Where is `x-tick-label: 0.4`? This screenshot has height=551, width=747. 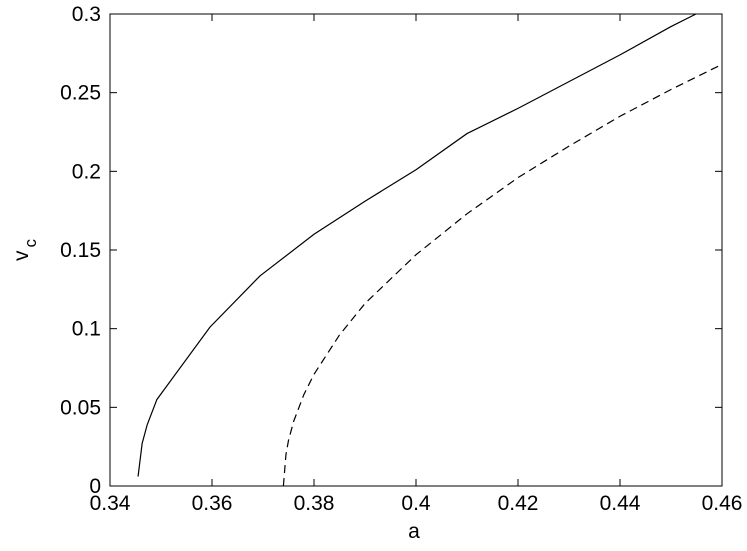 x-tick-label: 0.4 is located at coordinates (416, 503).